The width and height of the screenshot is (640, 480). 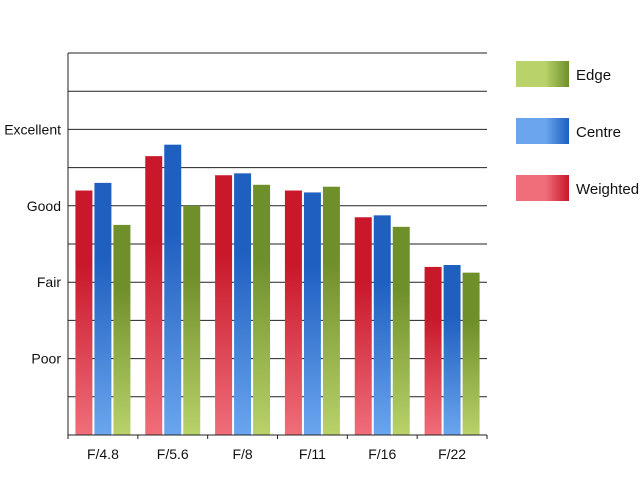 What do you see at coordinates (598, 132) in the screenshot?
I see `legend-label: Centre` at bounding box center [598, 132].